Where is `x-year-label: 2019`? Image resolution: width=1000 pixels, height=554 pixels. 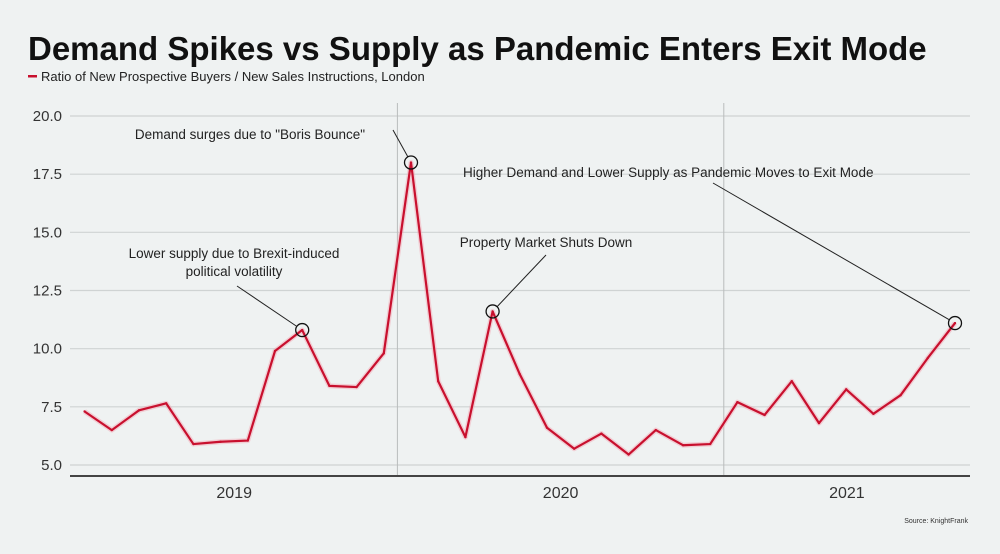
x-year-label: 2019 is located at coordinates (234, 493).